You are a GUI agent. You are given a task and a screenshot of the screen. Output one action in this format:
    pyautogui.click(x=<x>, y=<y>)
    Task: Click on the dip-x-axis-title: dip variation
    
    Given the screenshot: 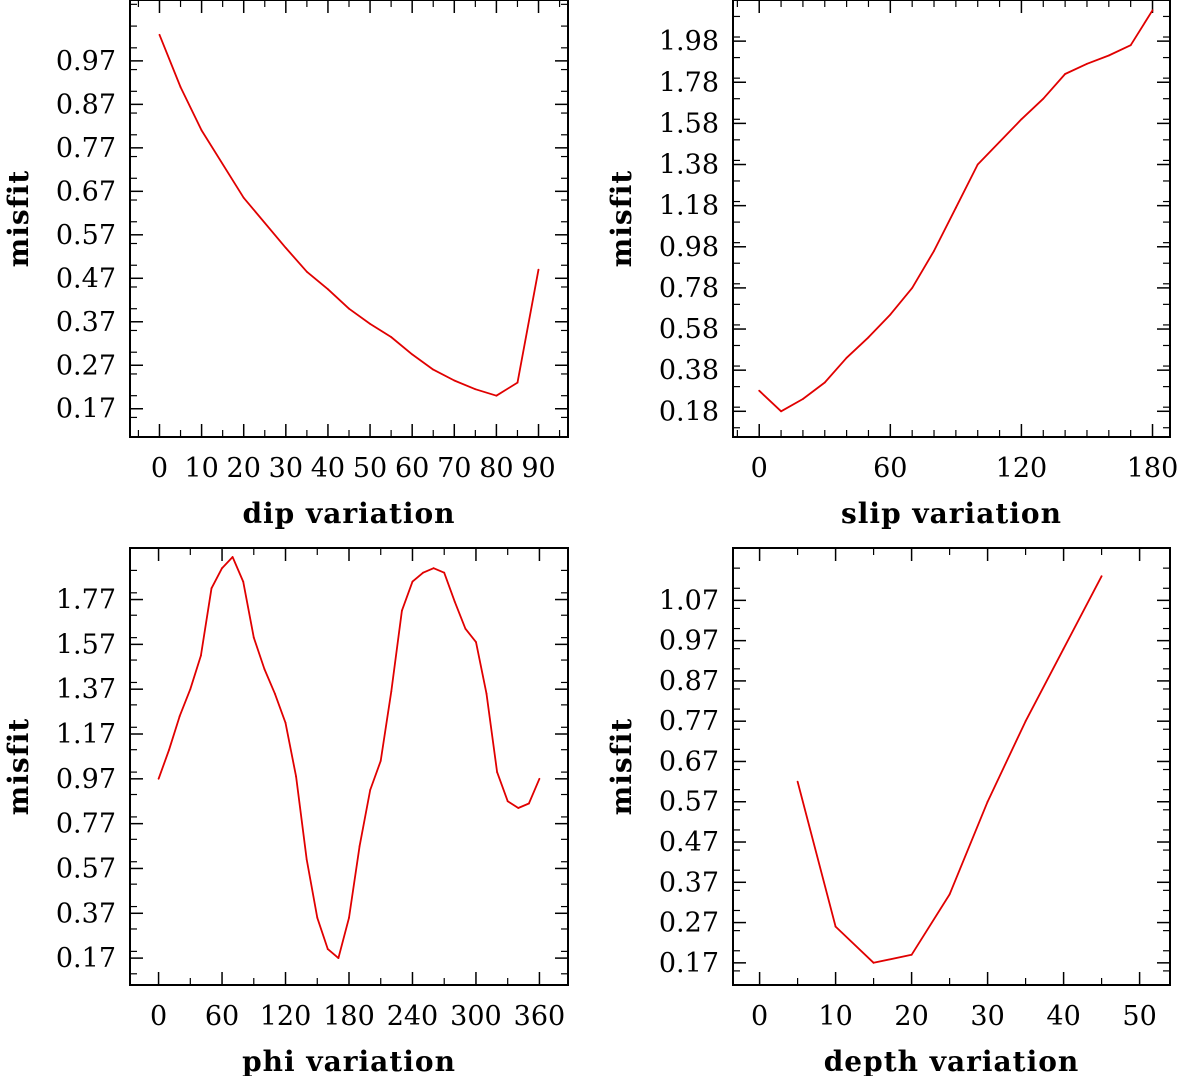 What is the action you would take?
    pyautogui.click(x=348, y=513)
    